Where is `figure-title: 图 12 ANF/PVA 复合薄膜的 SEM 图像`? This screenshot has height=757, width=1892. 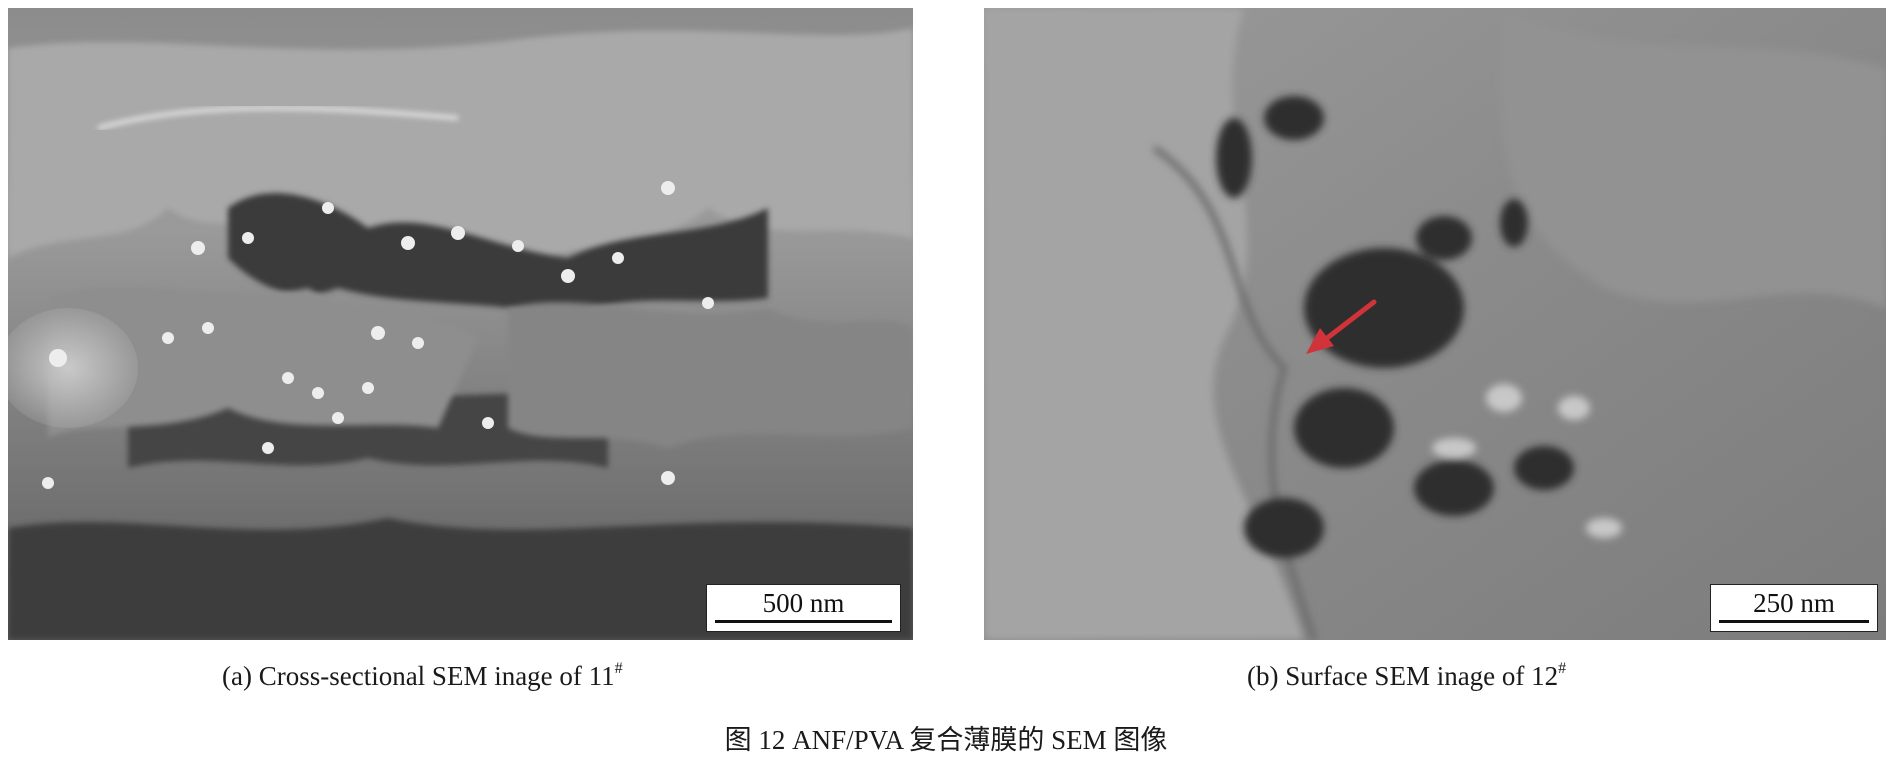 figure-title: 图 12 ANF/PVA 复合薄膜的 SEM 图像 is located at coordinates (946, 740).